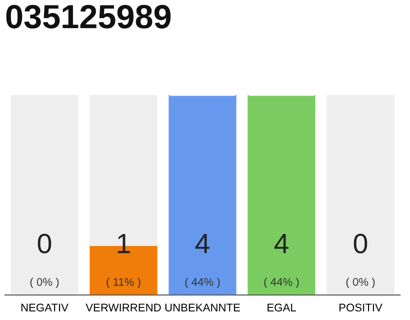 The width and height of the screenshot is (410, 320). What do you see at coordinates (123, 308) in the screenshot?
I see `x-tick-label: VERWIRREND` at bounding box center [123, 308].